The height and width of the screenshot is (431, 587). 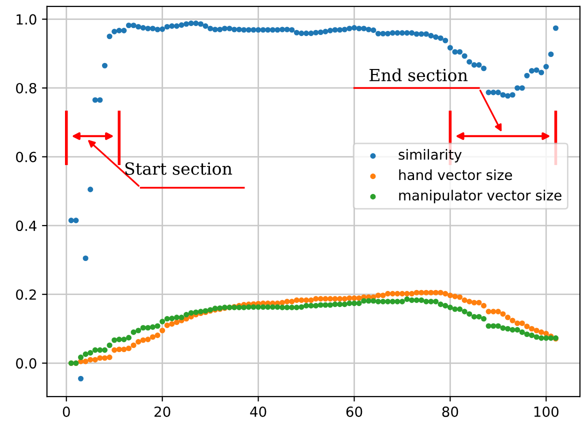 What do you see at coordinates (26, 19) in the screenshot?
I see `y-tick-label: 1.0` at bounding box center [26, 19].